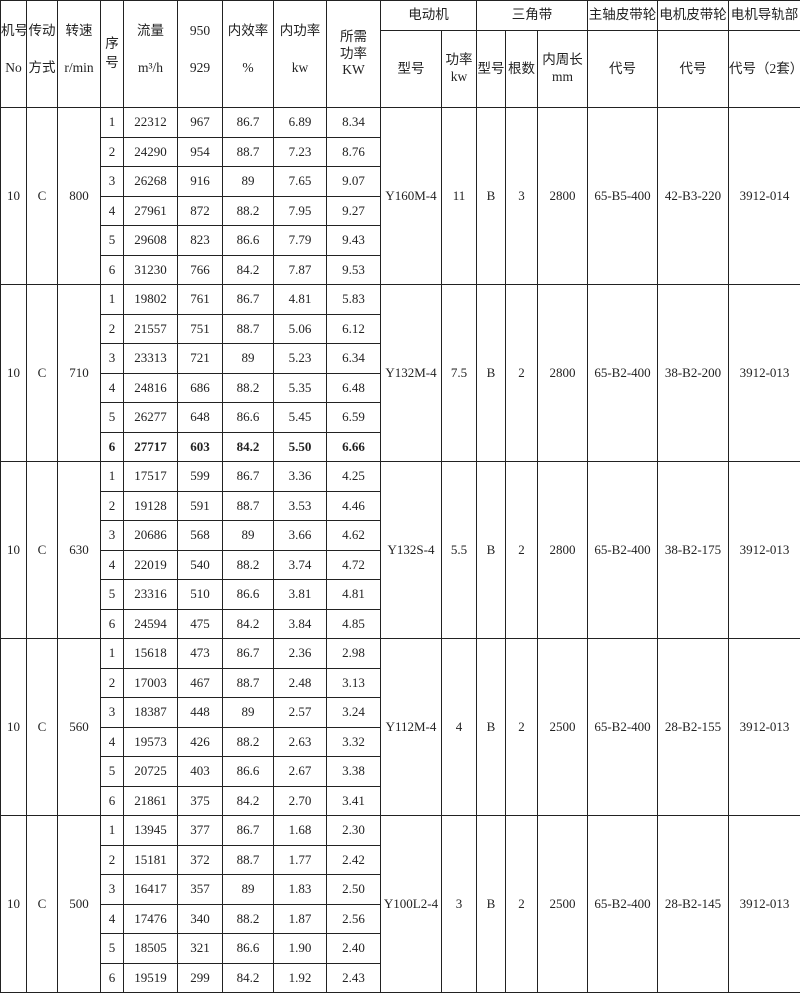  Describe the element at coordinates (248, 122) in the screenshot. I see `efficiency-cell: 86.7` at that location.